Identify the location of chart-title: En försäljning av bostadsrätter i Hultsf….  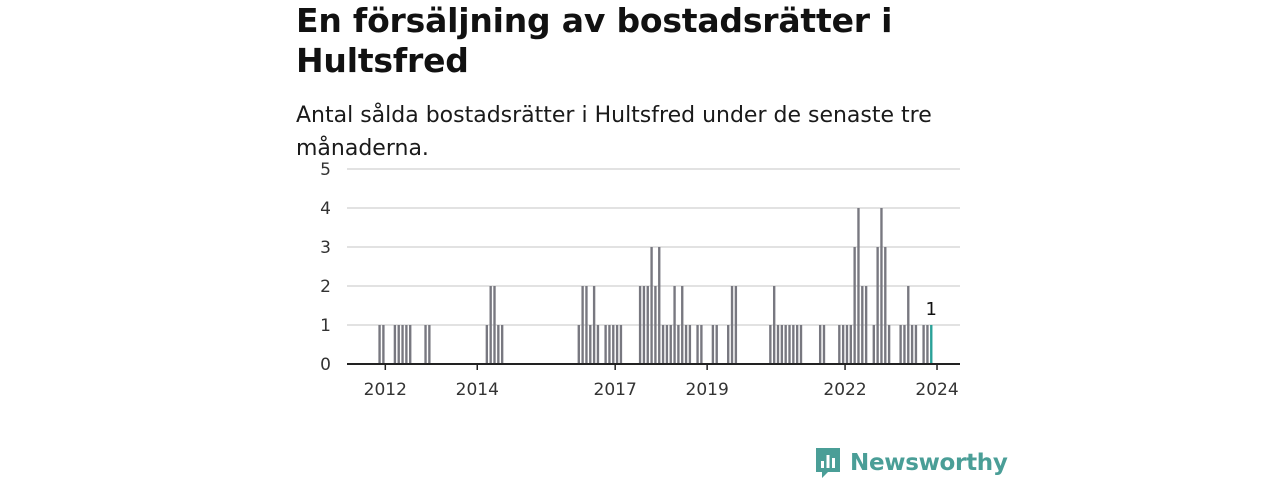
(594, 40).